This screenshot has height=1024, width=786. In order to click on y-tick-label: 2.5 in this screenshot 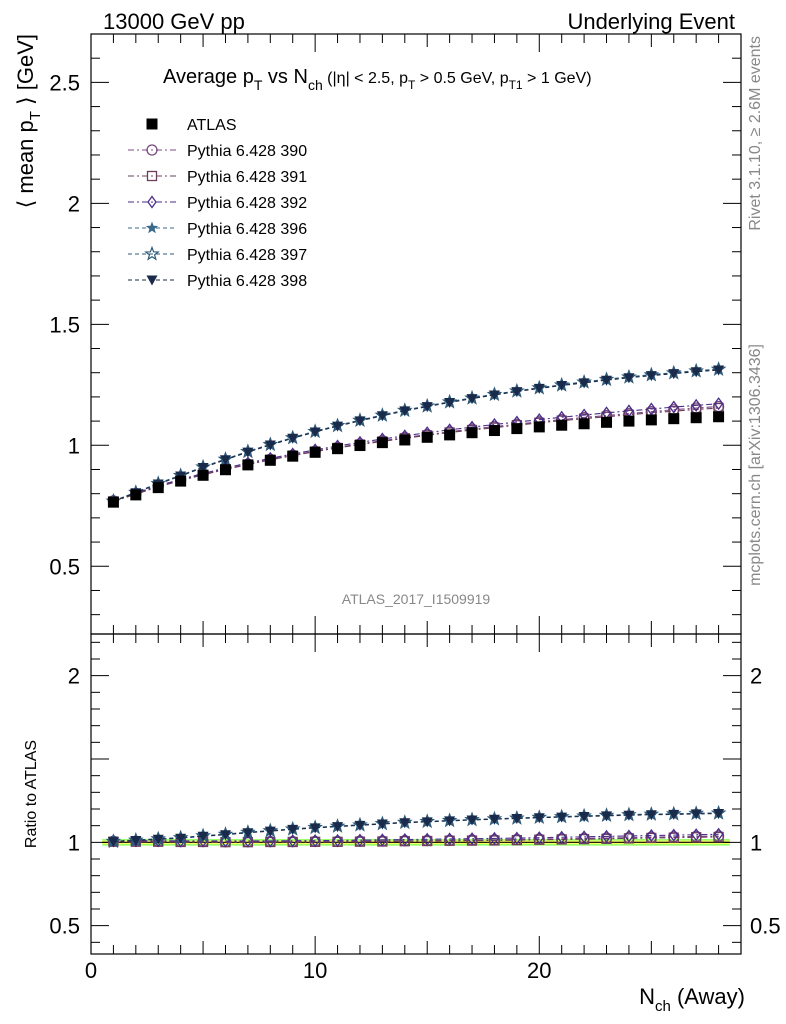, I will do `click(64, 82)`.